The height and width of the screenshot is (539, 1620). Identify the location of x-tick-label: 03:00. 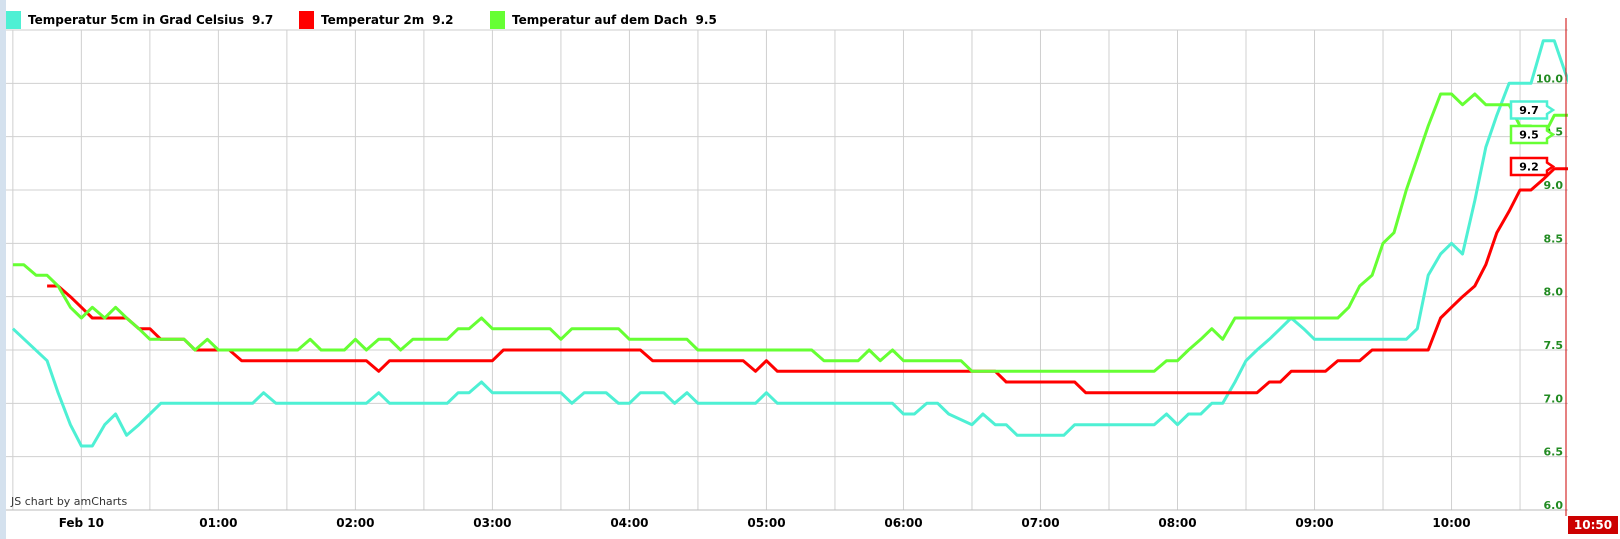
(492, 523).